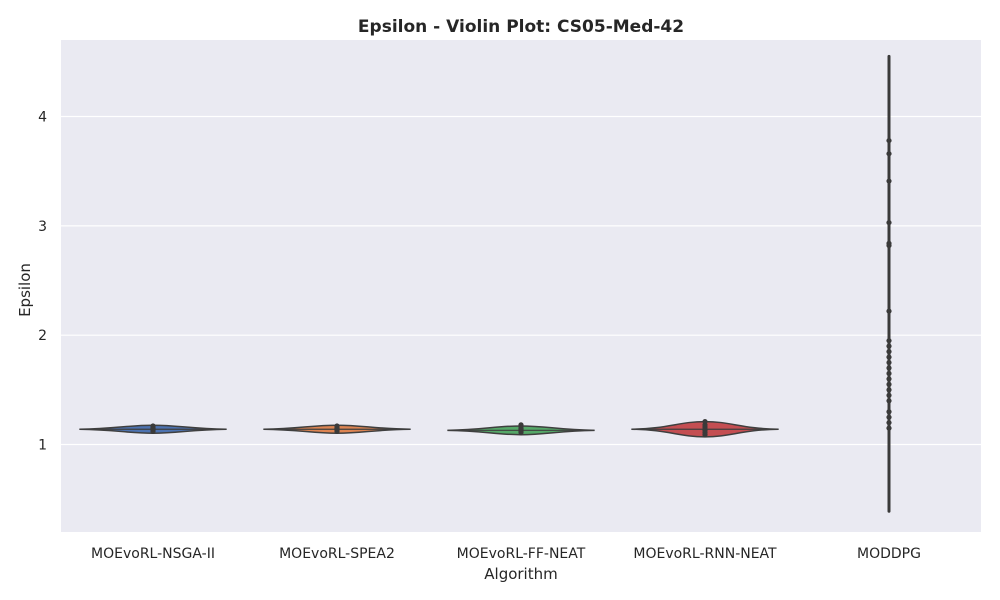 The width and height of the screenshot is (1000, 600). I want to click on x-tick-label: MODDPG, so click(889, 554).